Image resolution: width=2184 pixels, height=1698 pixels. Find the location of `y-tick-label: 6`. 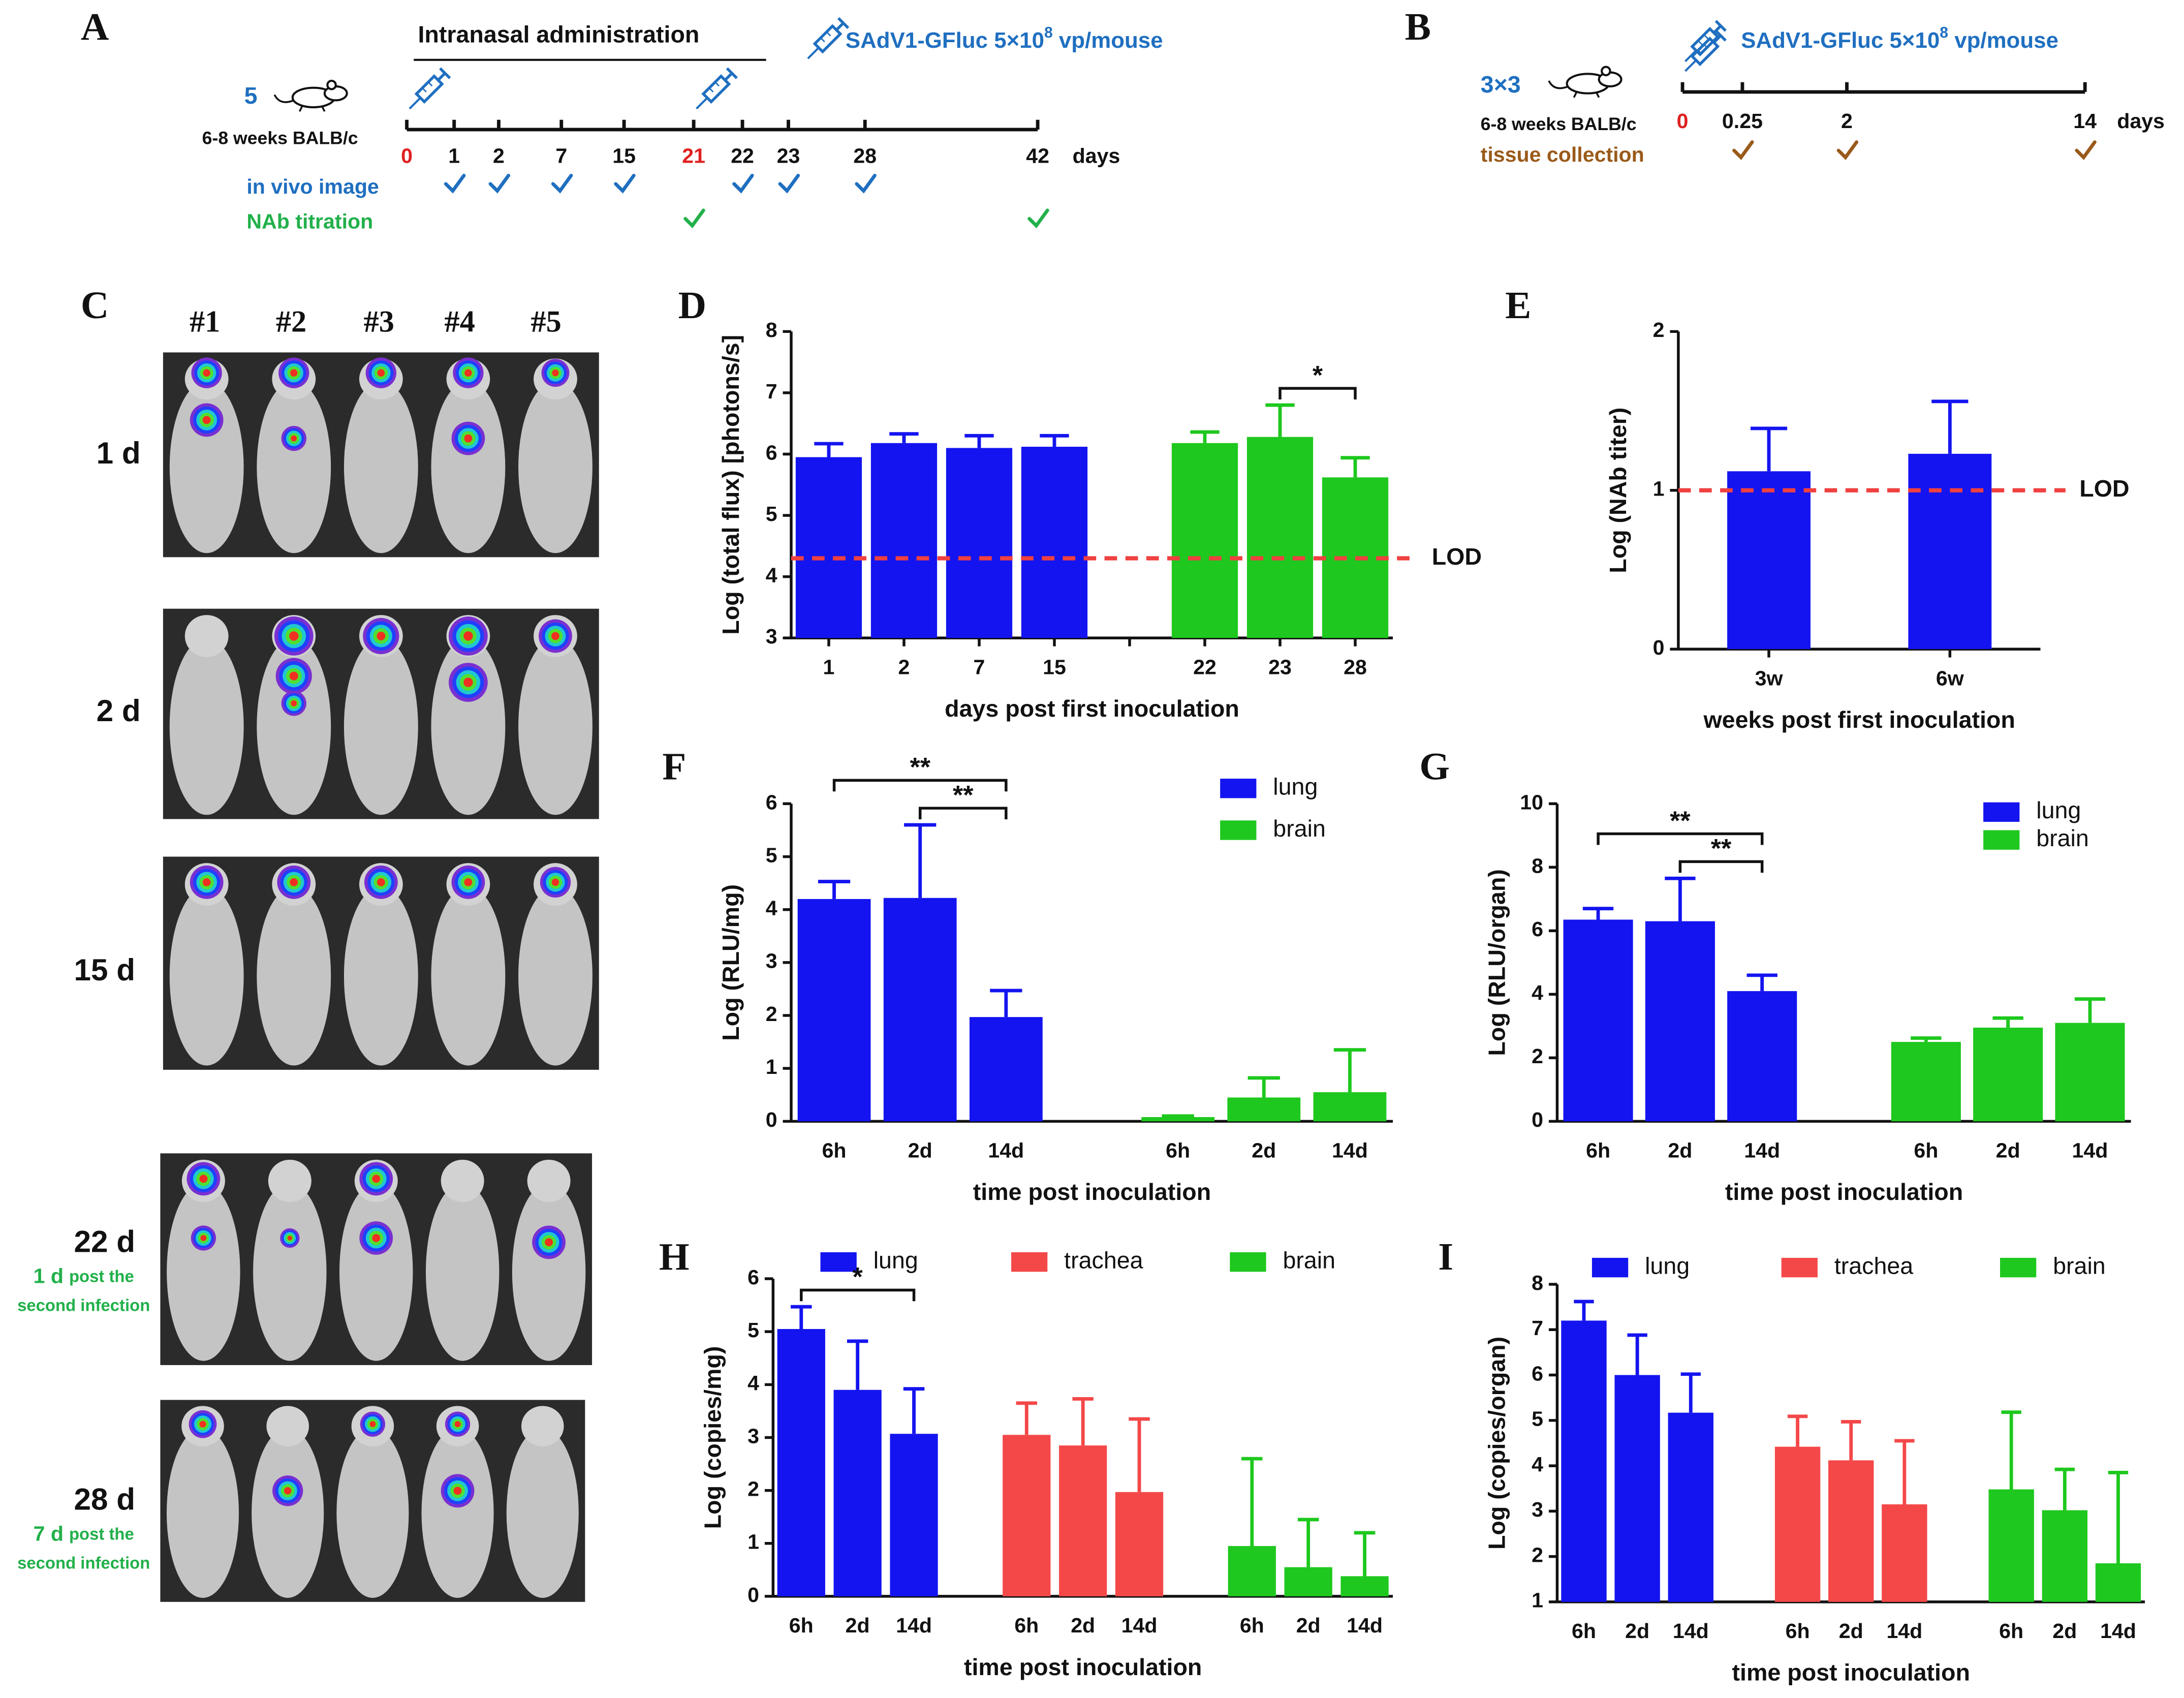

y-tick-label: 6 is located at coordinates (1537, 1373).